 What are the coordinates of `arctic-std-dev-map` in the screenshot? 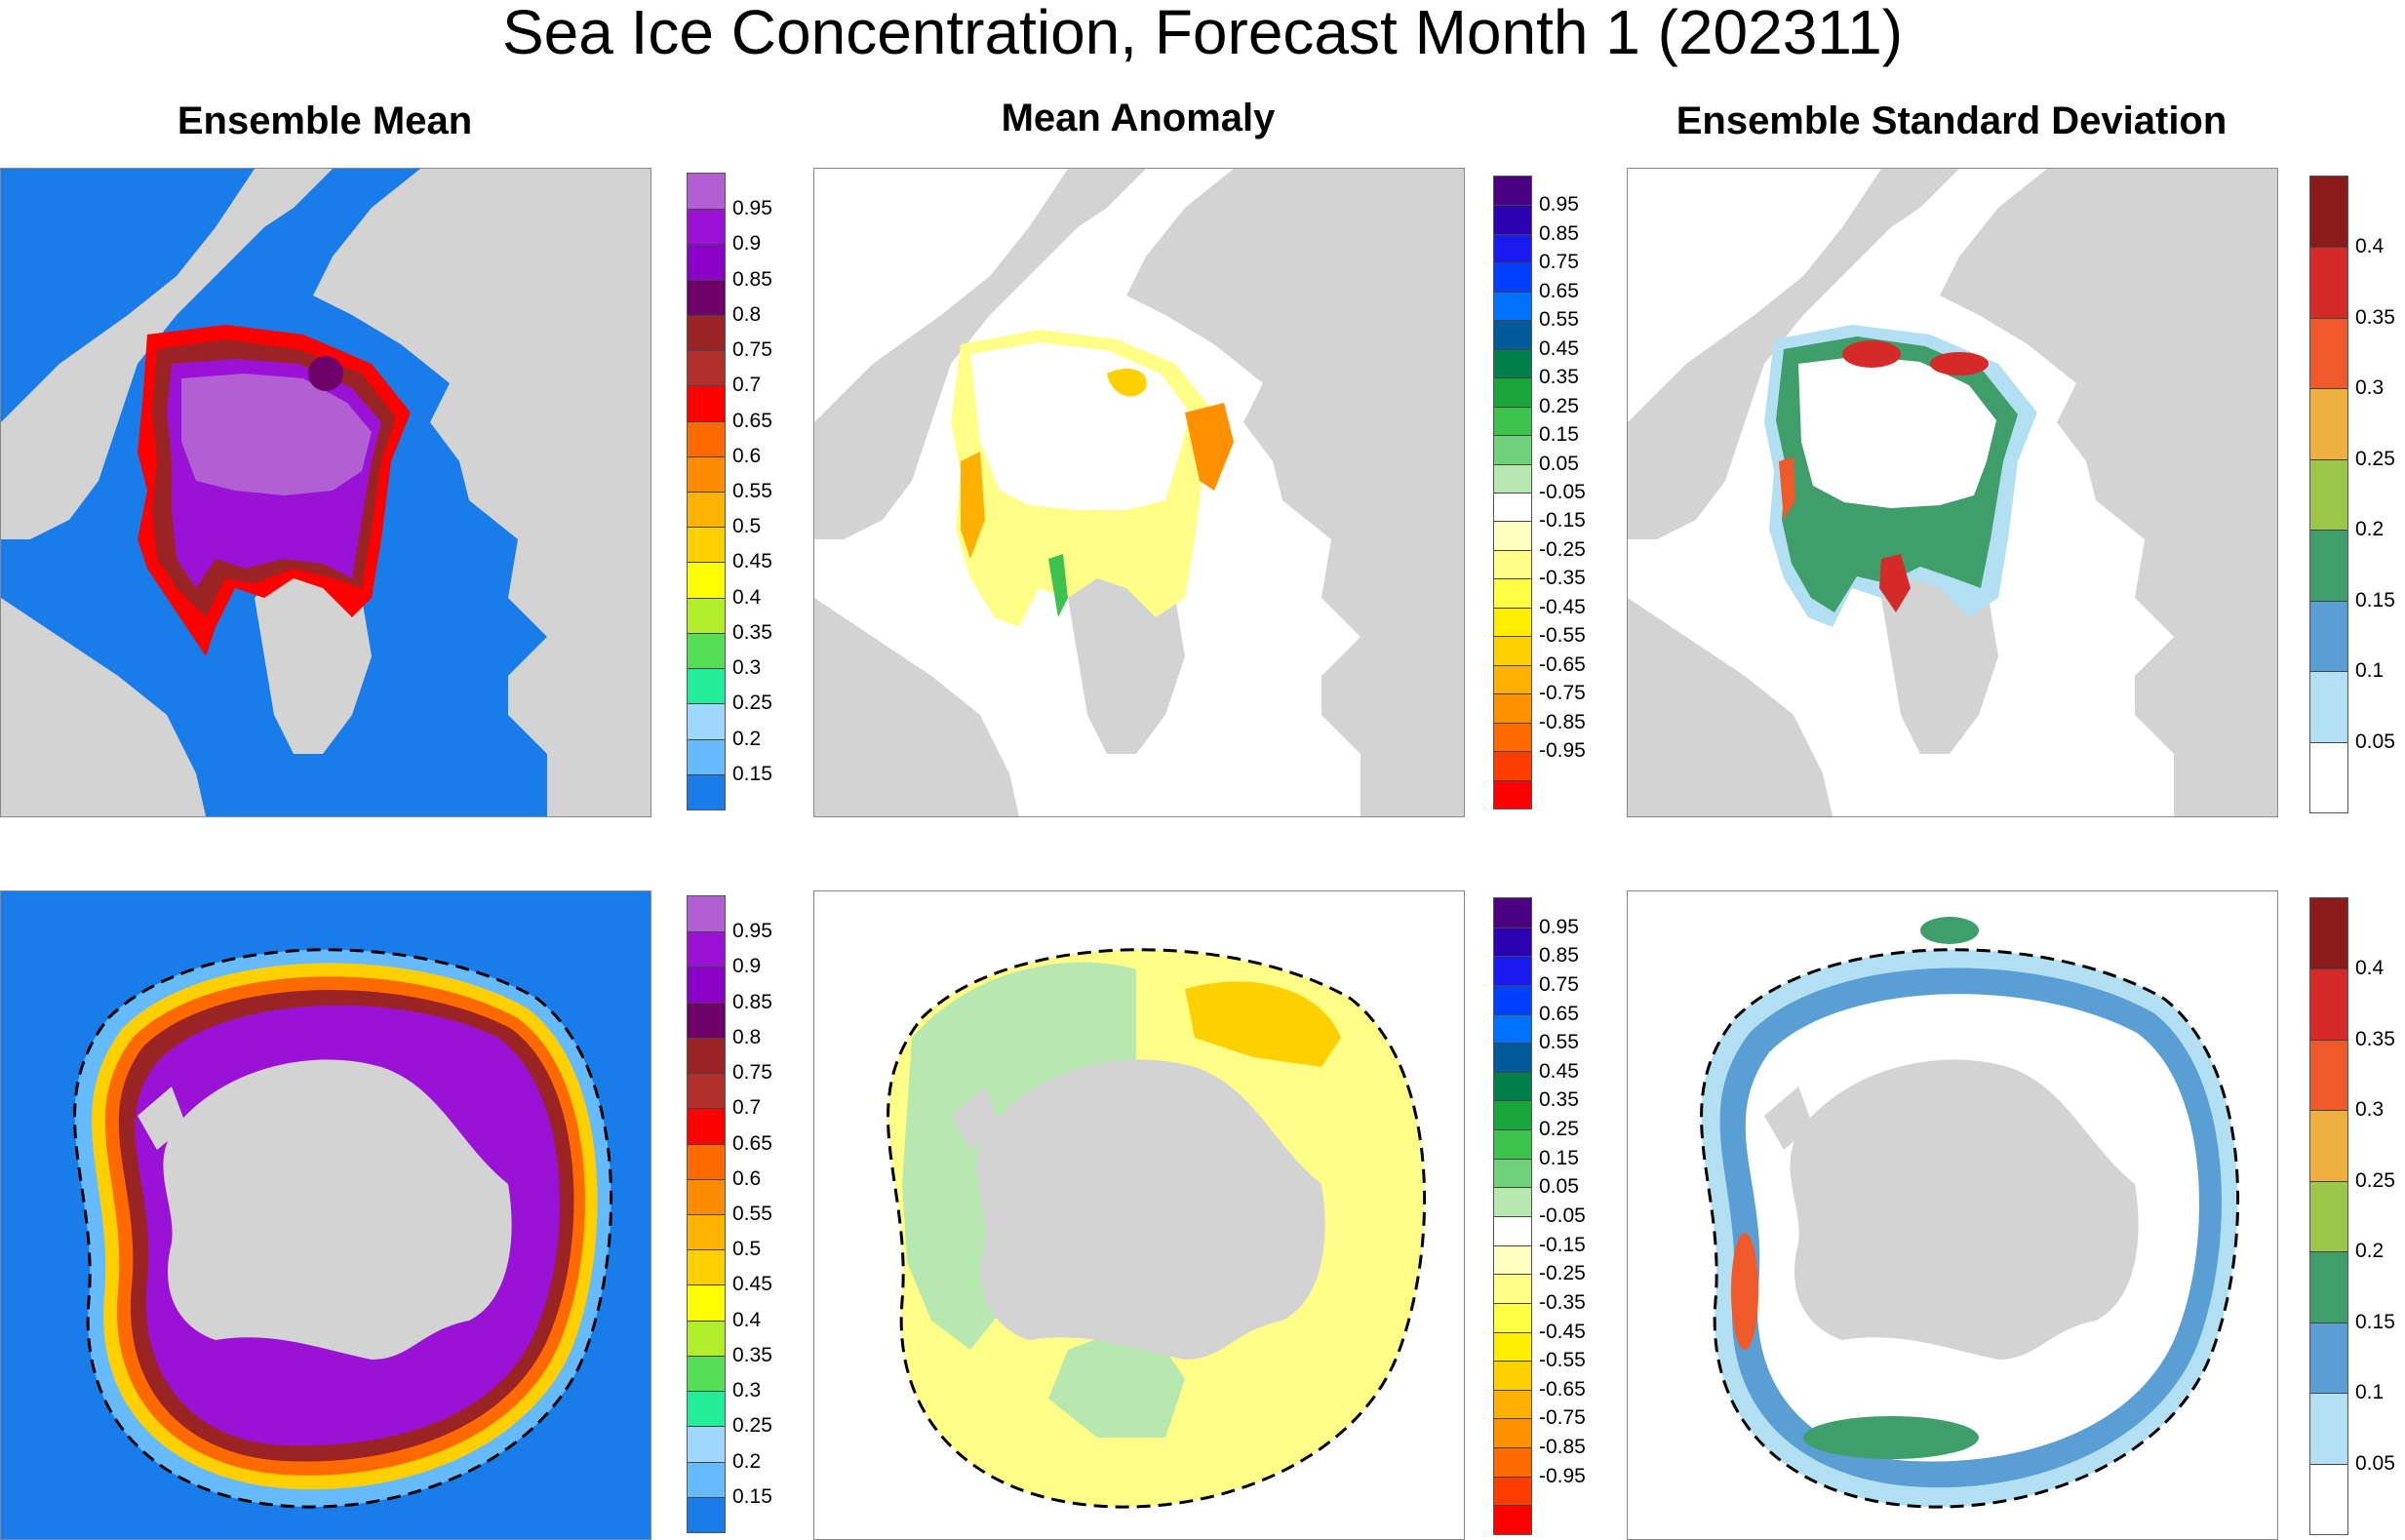 It's located at (1952, 493).